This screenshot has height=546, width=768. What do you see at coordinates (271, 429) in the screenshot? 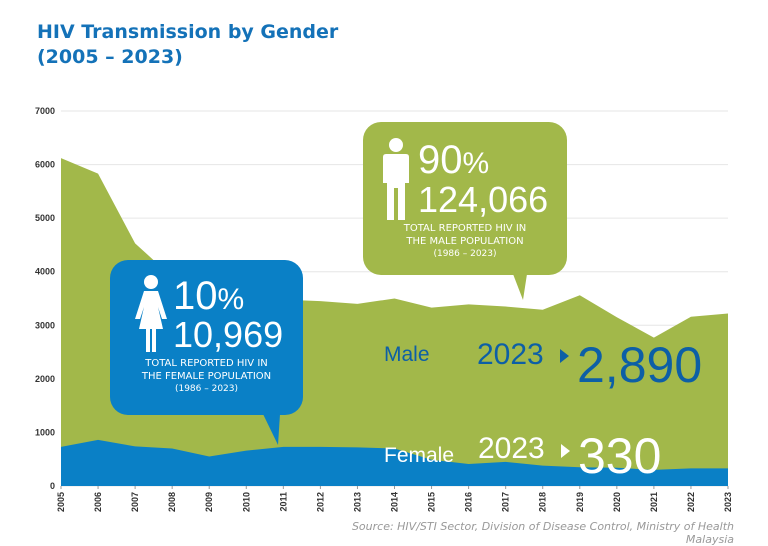
I see `female-callout-pointer` at bounding box center [271, 429].